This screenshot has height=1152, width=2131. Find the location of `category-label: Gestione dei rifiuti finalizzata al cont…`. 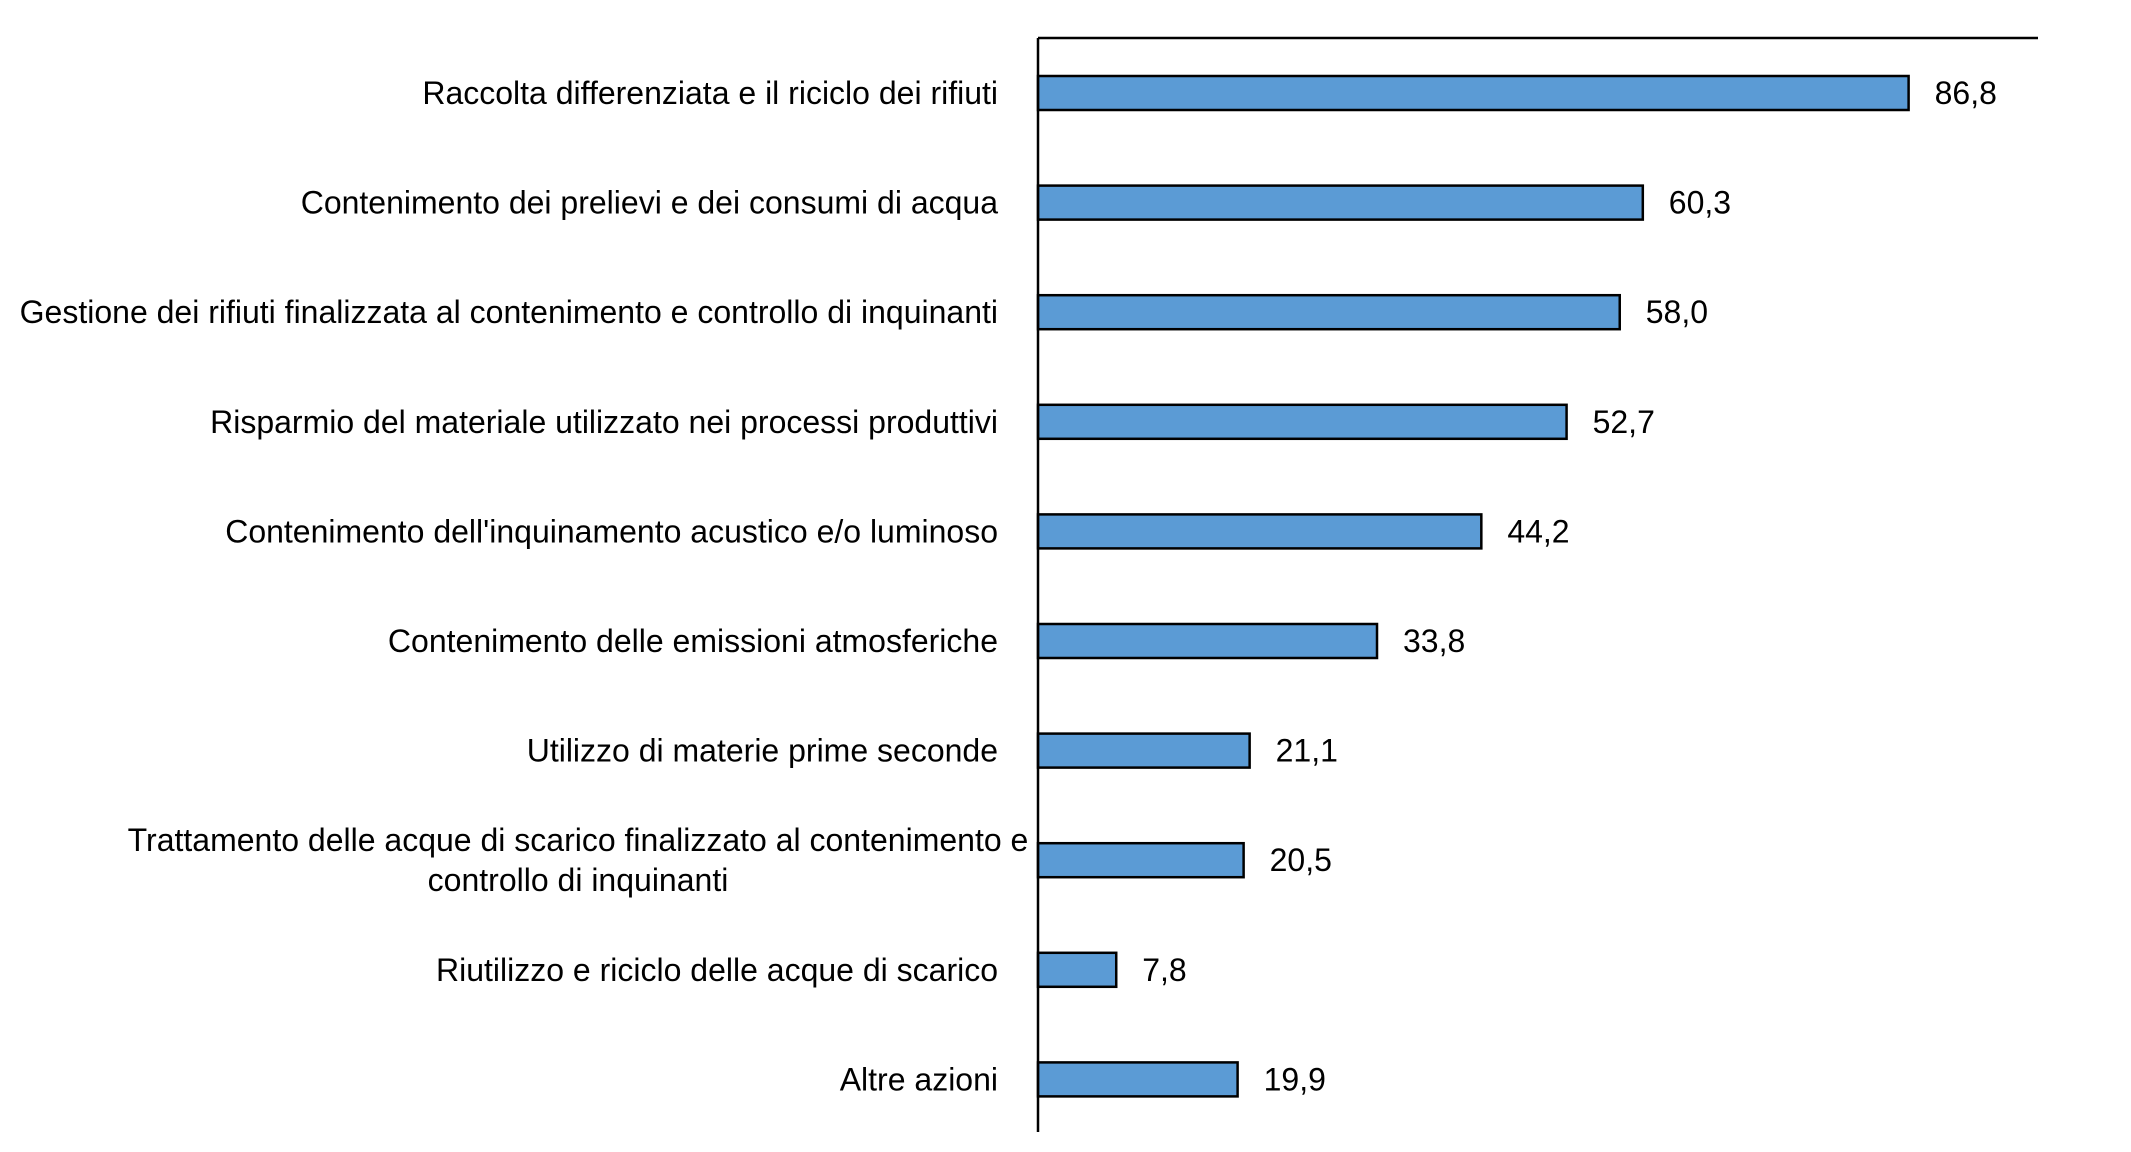

category-label: Gestione dei rifiuti finalizzata al cont… is located at coordinates (509, 312).